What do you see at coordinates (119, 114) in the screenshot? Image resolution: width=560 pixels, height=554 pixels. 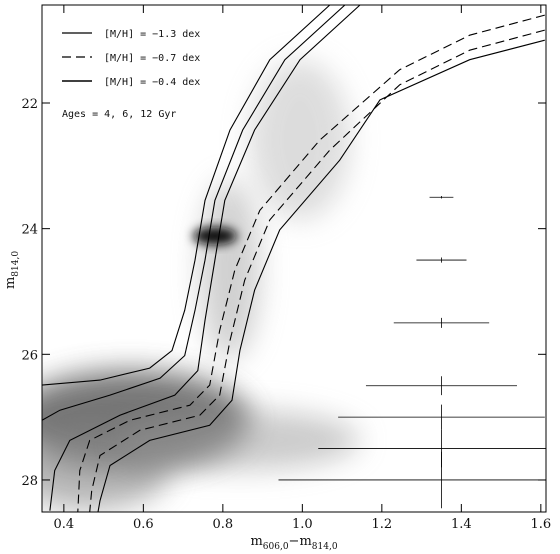 I see `annotation: Ages = 4, 6, 12 Gyr` at bounding box center [119, 114].